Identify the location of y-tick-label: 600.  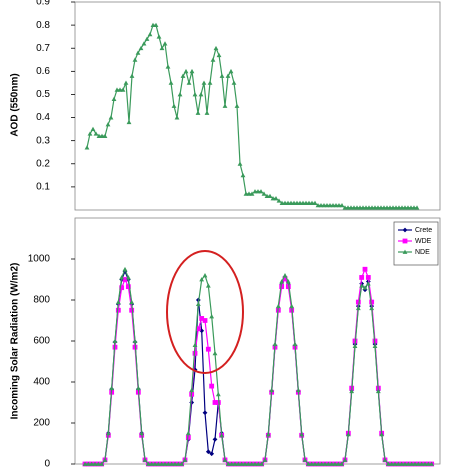
(41, 341).